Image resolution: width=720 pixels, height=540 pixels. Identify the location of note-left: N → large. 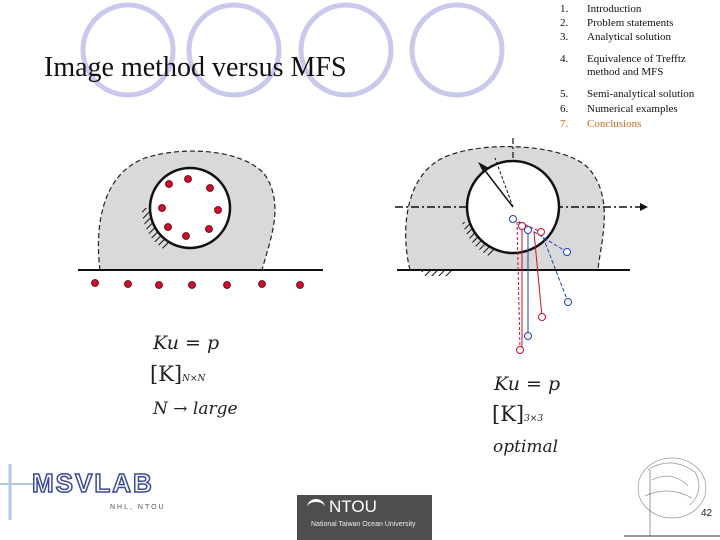
(195, 409).